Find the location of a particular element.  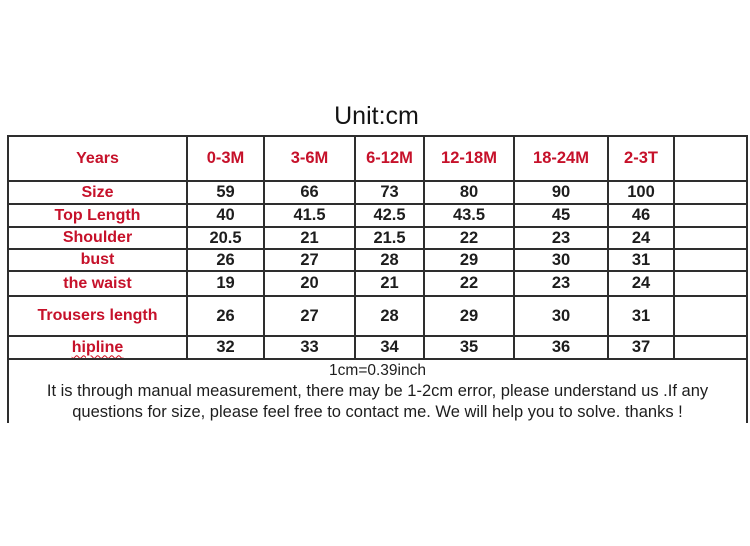

column-header-3-6m: 3-6M is located at coordinates (309, 158).